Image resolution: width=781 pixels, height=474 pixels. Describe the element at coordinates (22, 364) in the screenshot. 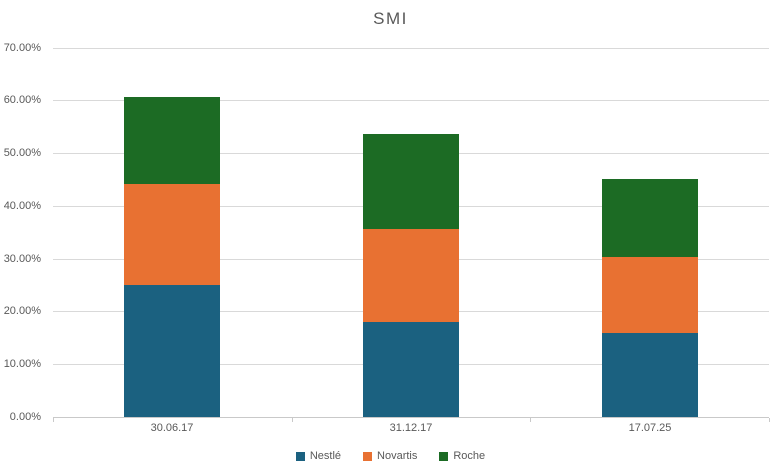

I see `y-axis-label: 10.00%` at that location.